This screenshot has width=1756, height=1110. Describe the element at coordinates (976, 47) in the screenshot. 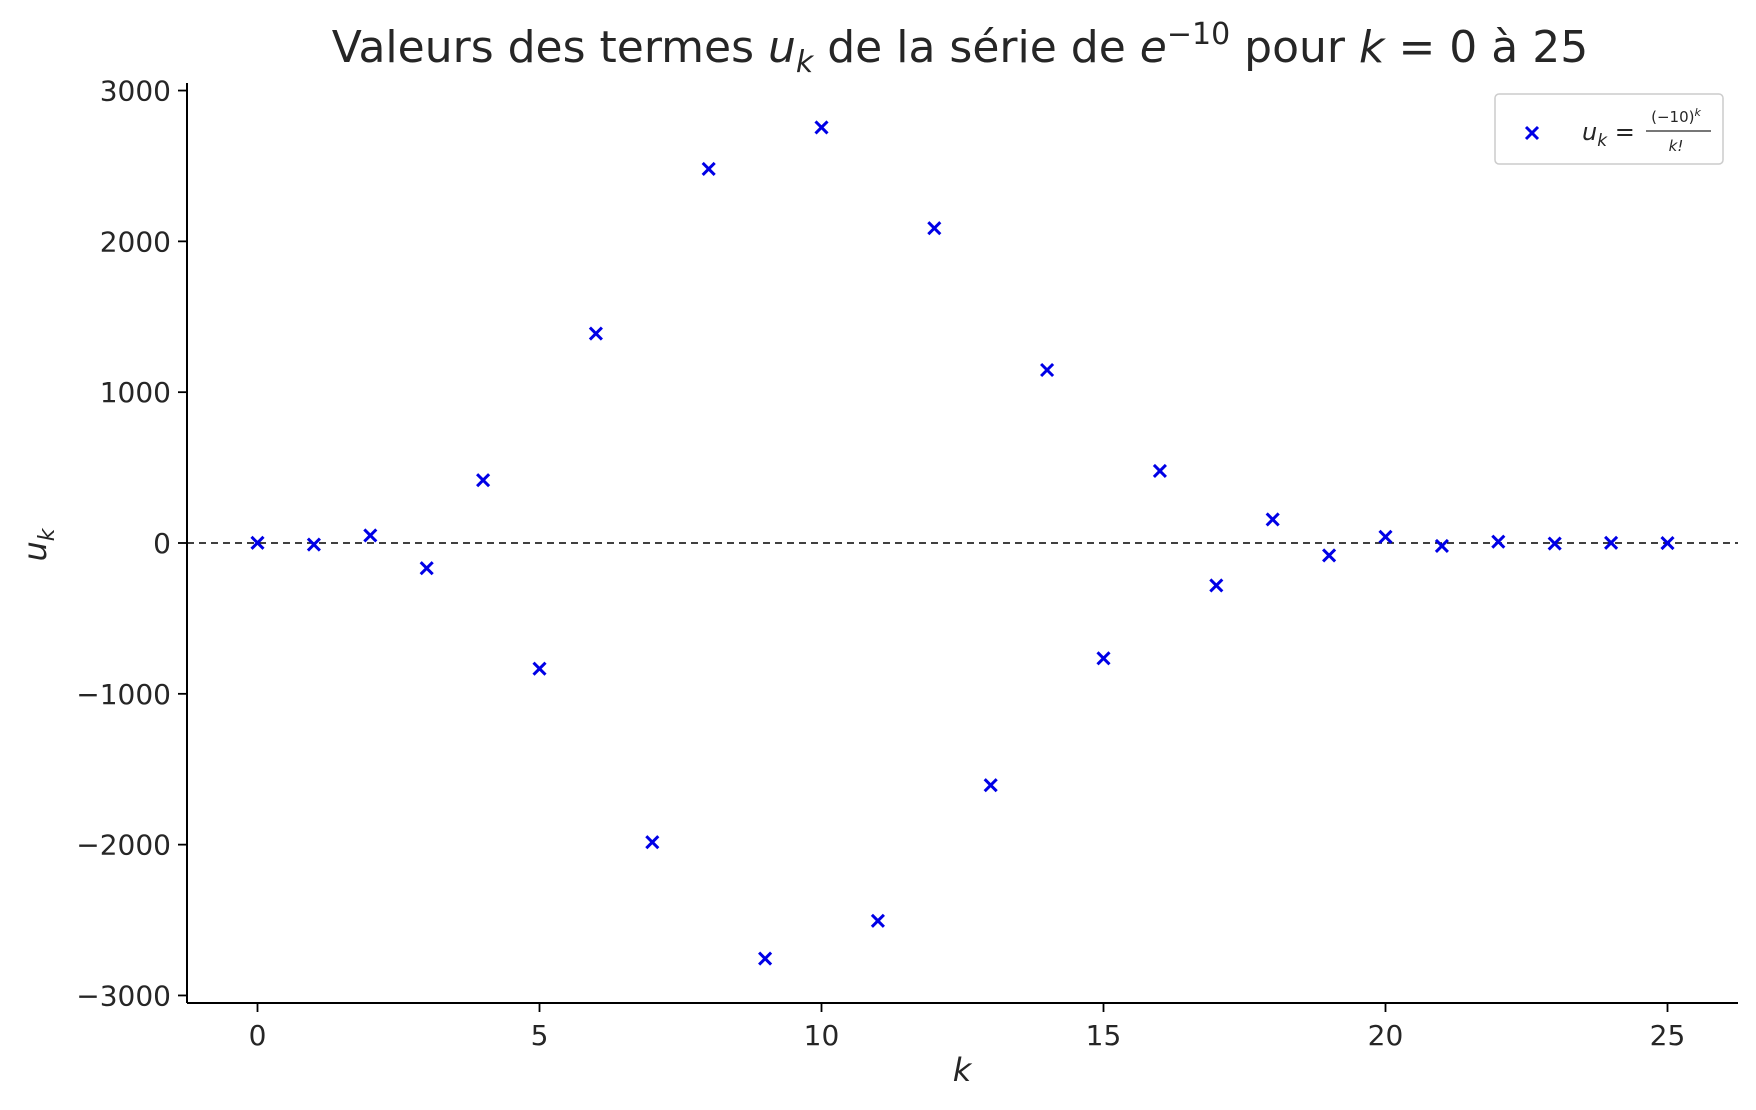

I see `title-part-b: de la série de` at that location.